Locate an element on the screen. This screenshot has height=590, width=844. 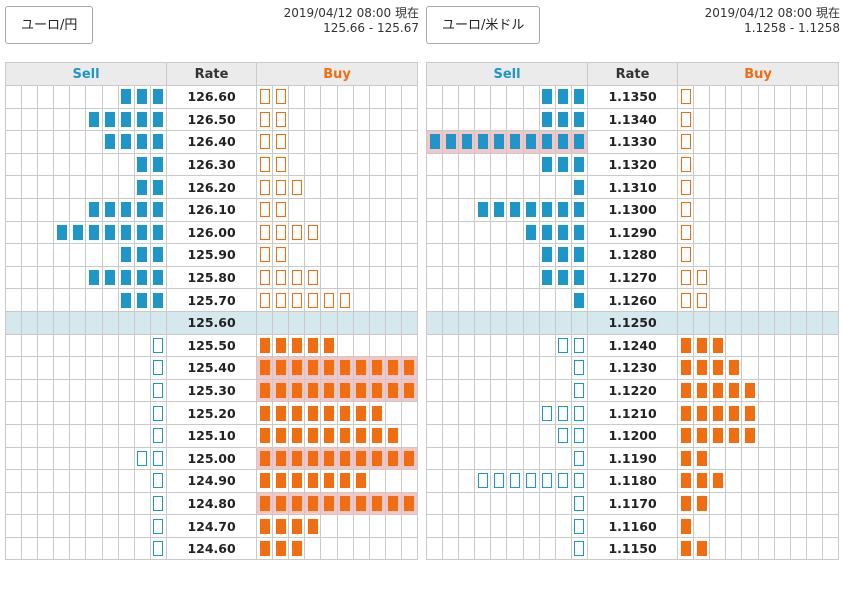
rate-value: 126.50 is located at coordinates (212, 119).